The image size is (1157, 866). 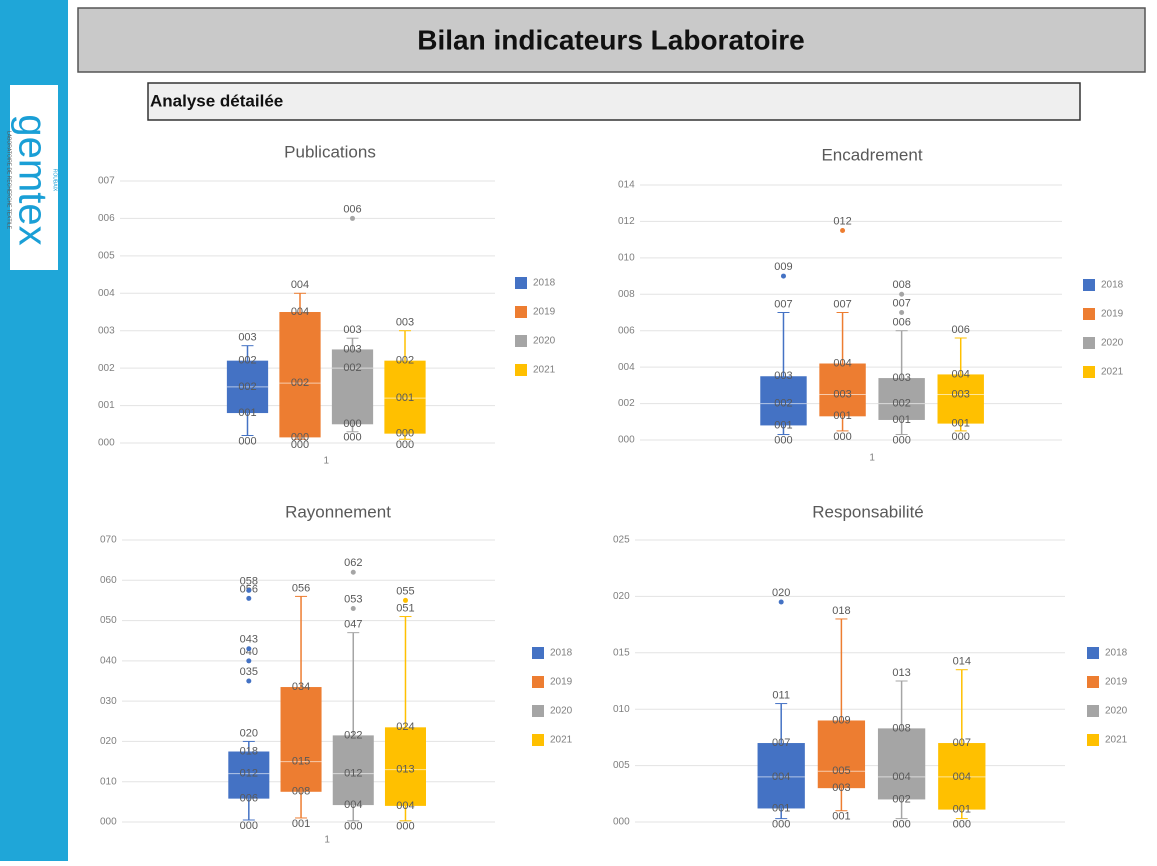 What do you see at coordinates (330, 151) in the screenshot?
I see `chart-title: Publications` at bounding box center [330, 151].